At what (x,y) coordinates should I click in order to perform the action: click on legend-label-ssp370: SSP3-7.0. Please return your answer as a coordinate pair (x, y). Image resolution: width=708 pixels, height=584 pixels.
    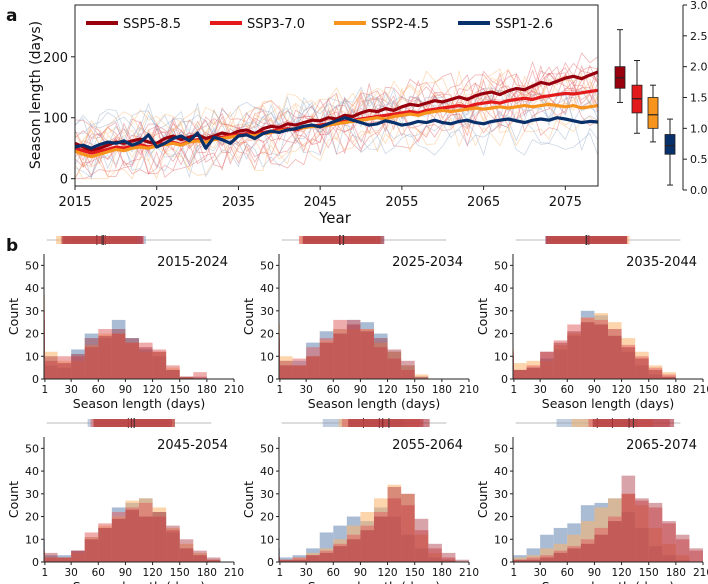
    Looking at the image, I should click on (276, 24).